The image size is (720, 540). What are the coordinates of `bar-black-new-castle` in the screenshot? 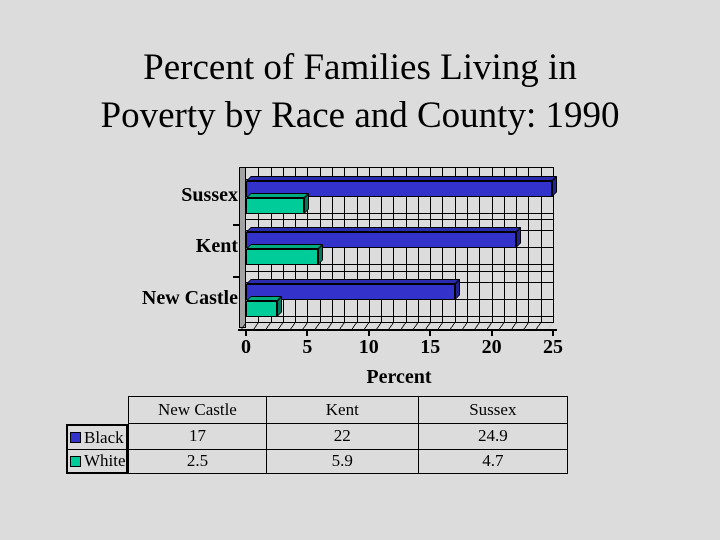 It's located at (350, 291).